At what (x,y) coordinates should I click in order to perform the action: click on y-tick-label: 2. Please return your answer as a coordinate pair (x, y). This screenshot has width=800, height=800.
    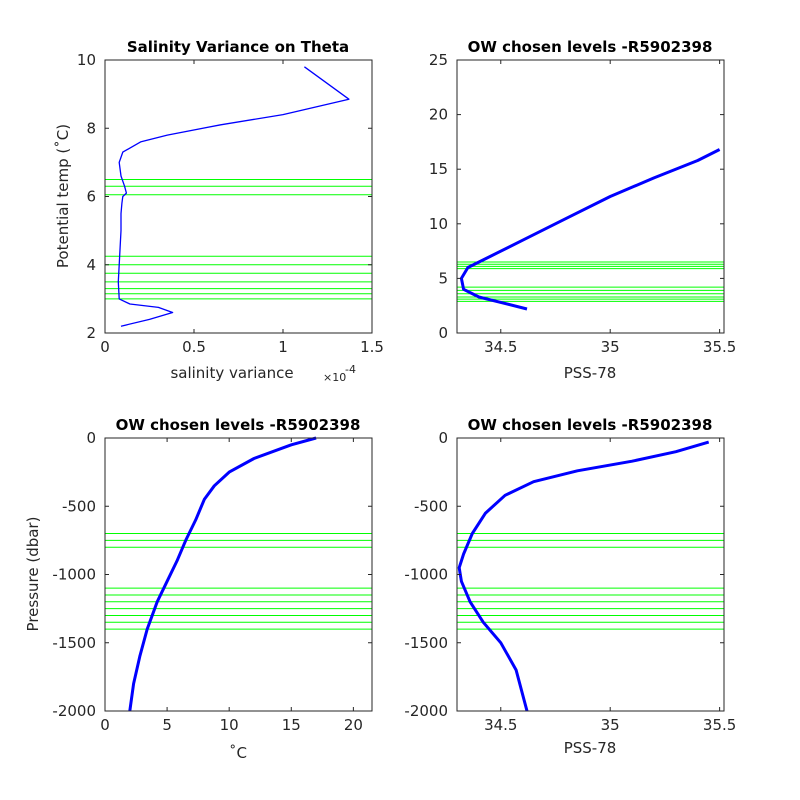
    Looking at the image, I should click on (91, 333).